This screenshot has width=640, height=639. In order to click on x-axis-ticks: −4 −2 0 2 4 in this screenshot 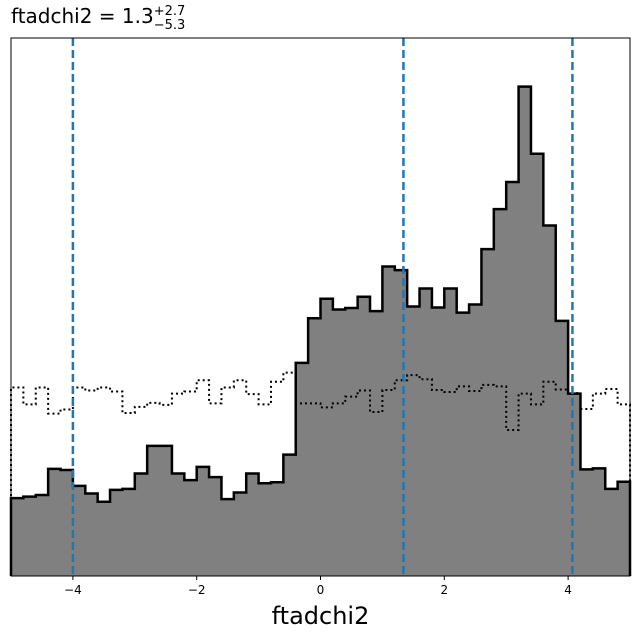, I will do `click(318, 586)`.